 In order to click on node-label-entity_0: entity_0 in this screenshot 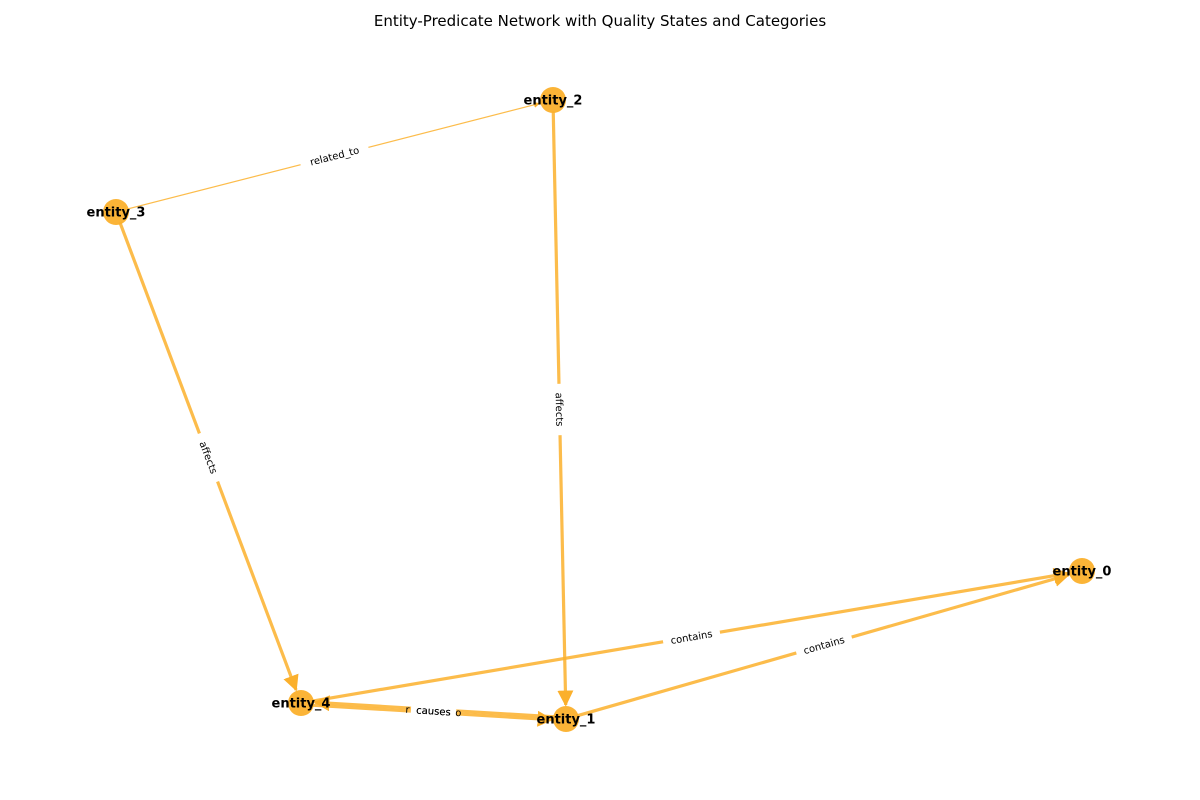, I will do `click(1082, 572)`.